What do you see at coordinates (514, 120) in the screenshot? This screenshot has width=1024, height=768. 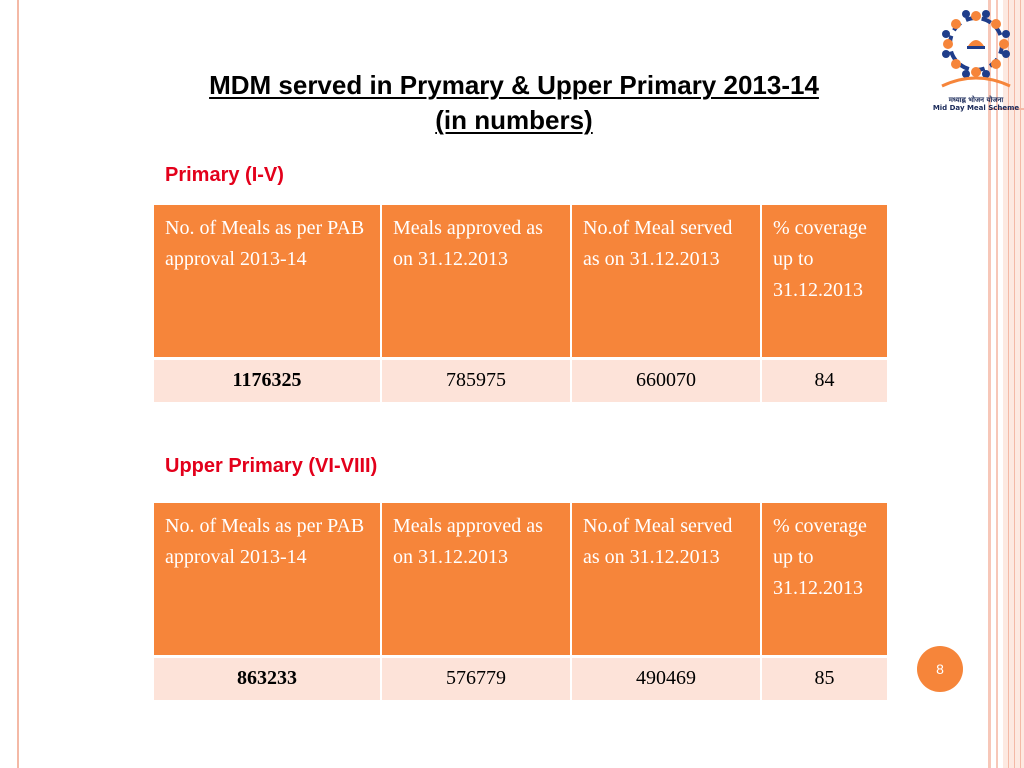 I see `slide-title-line2: (in numbers)` at bounding box center [514, 120].